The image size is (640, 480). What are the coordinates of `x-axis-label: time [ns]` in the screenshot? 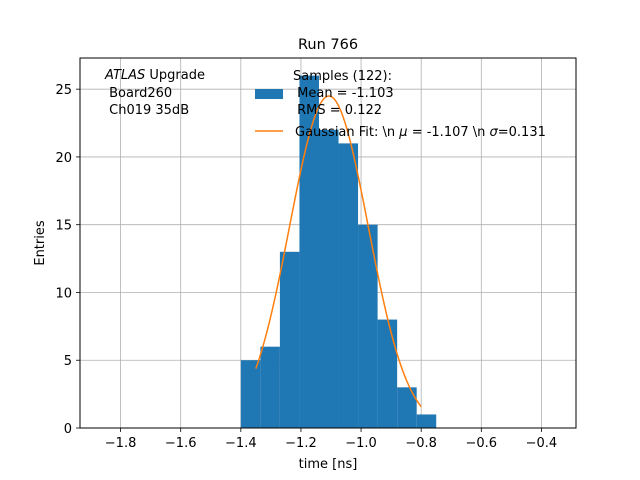 It's located at (328, 464).